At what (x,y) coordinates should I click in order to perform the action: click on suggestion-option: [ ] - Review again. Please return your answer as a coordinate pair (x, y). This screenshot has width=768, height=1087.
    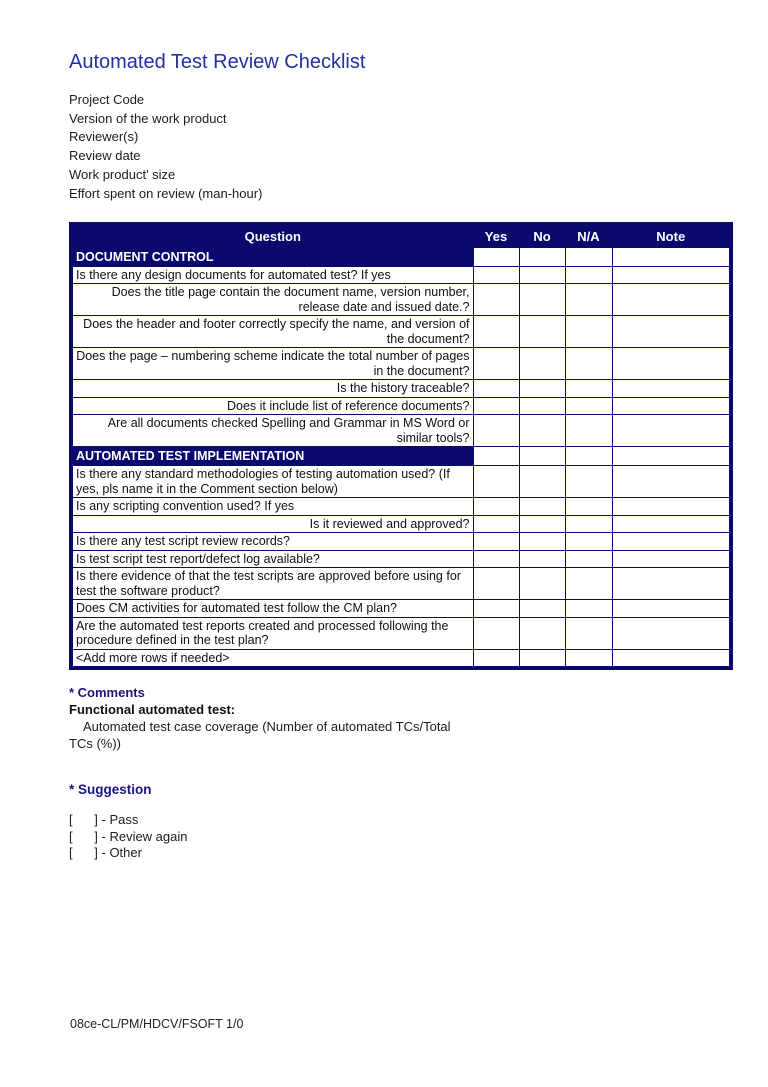
    Looking at the image, I should click on (128, 836).